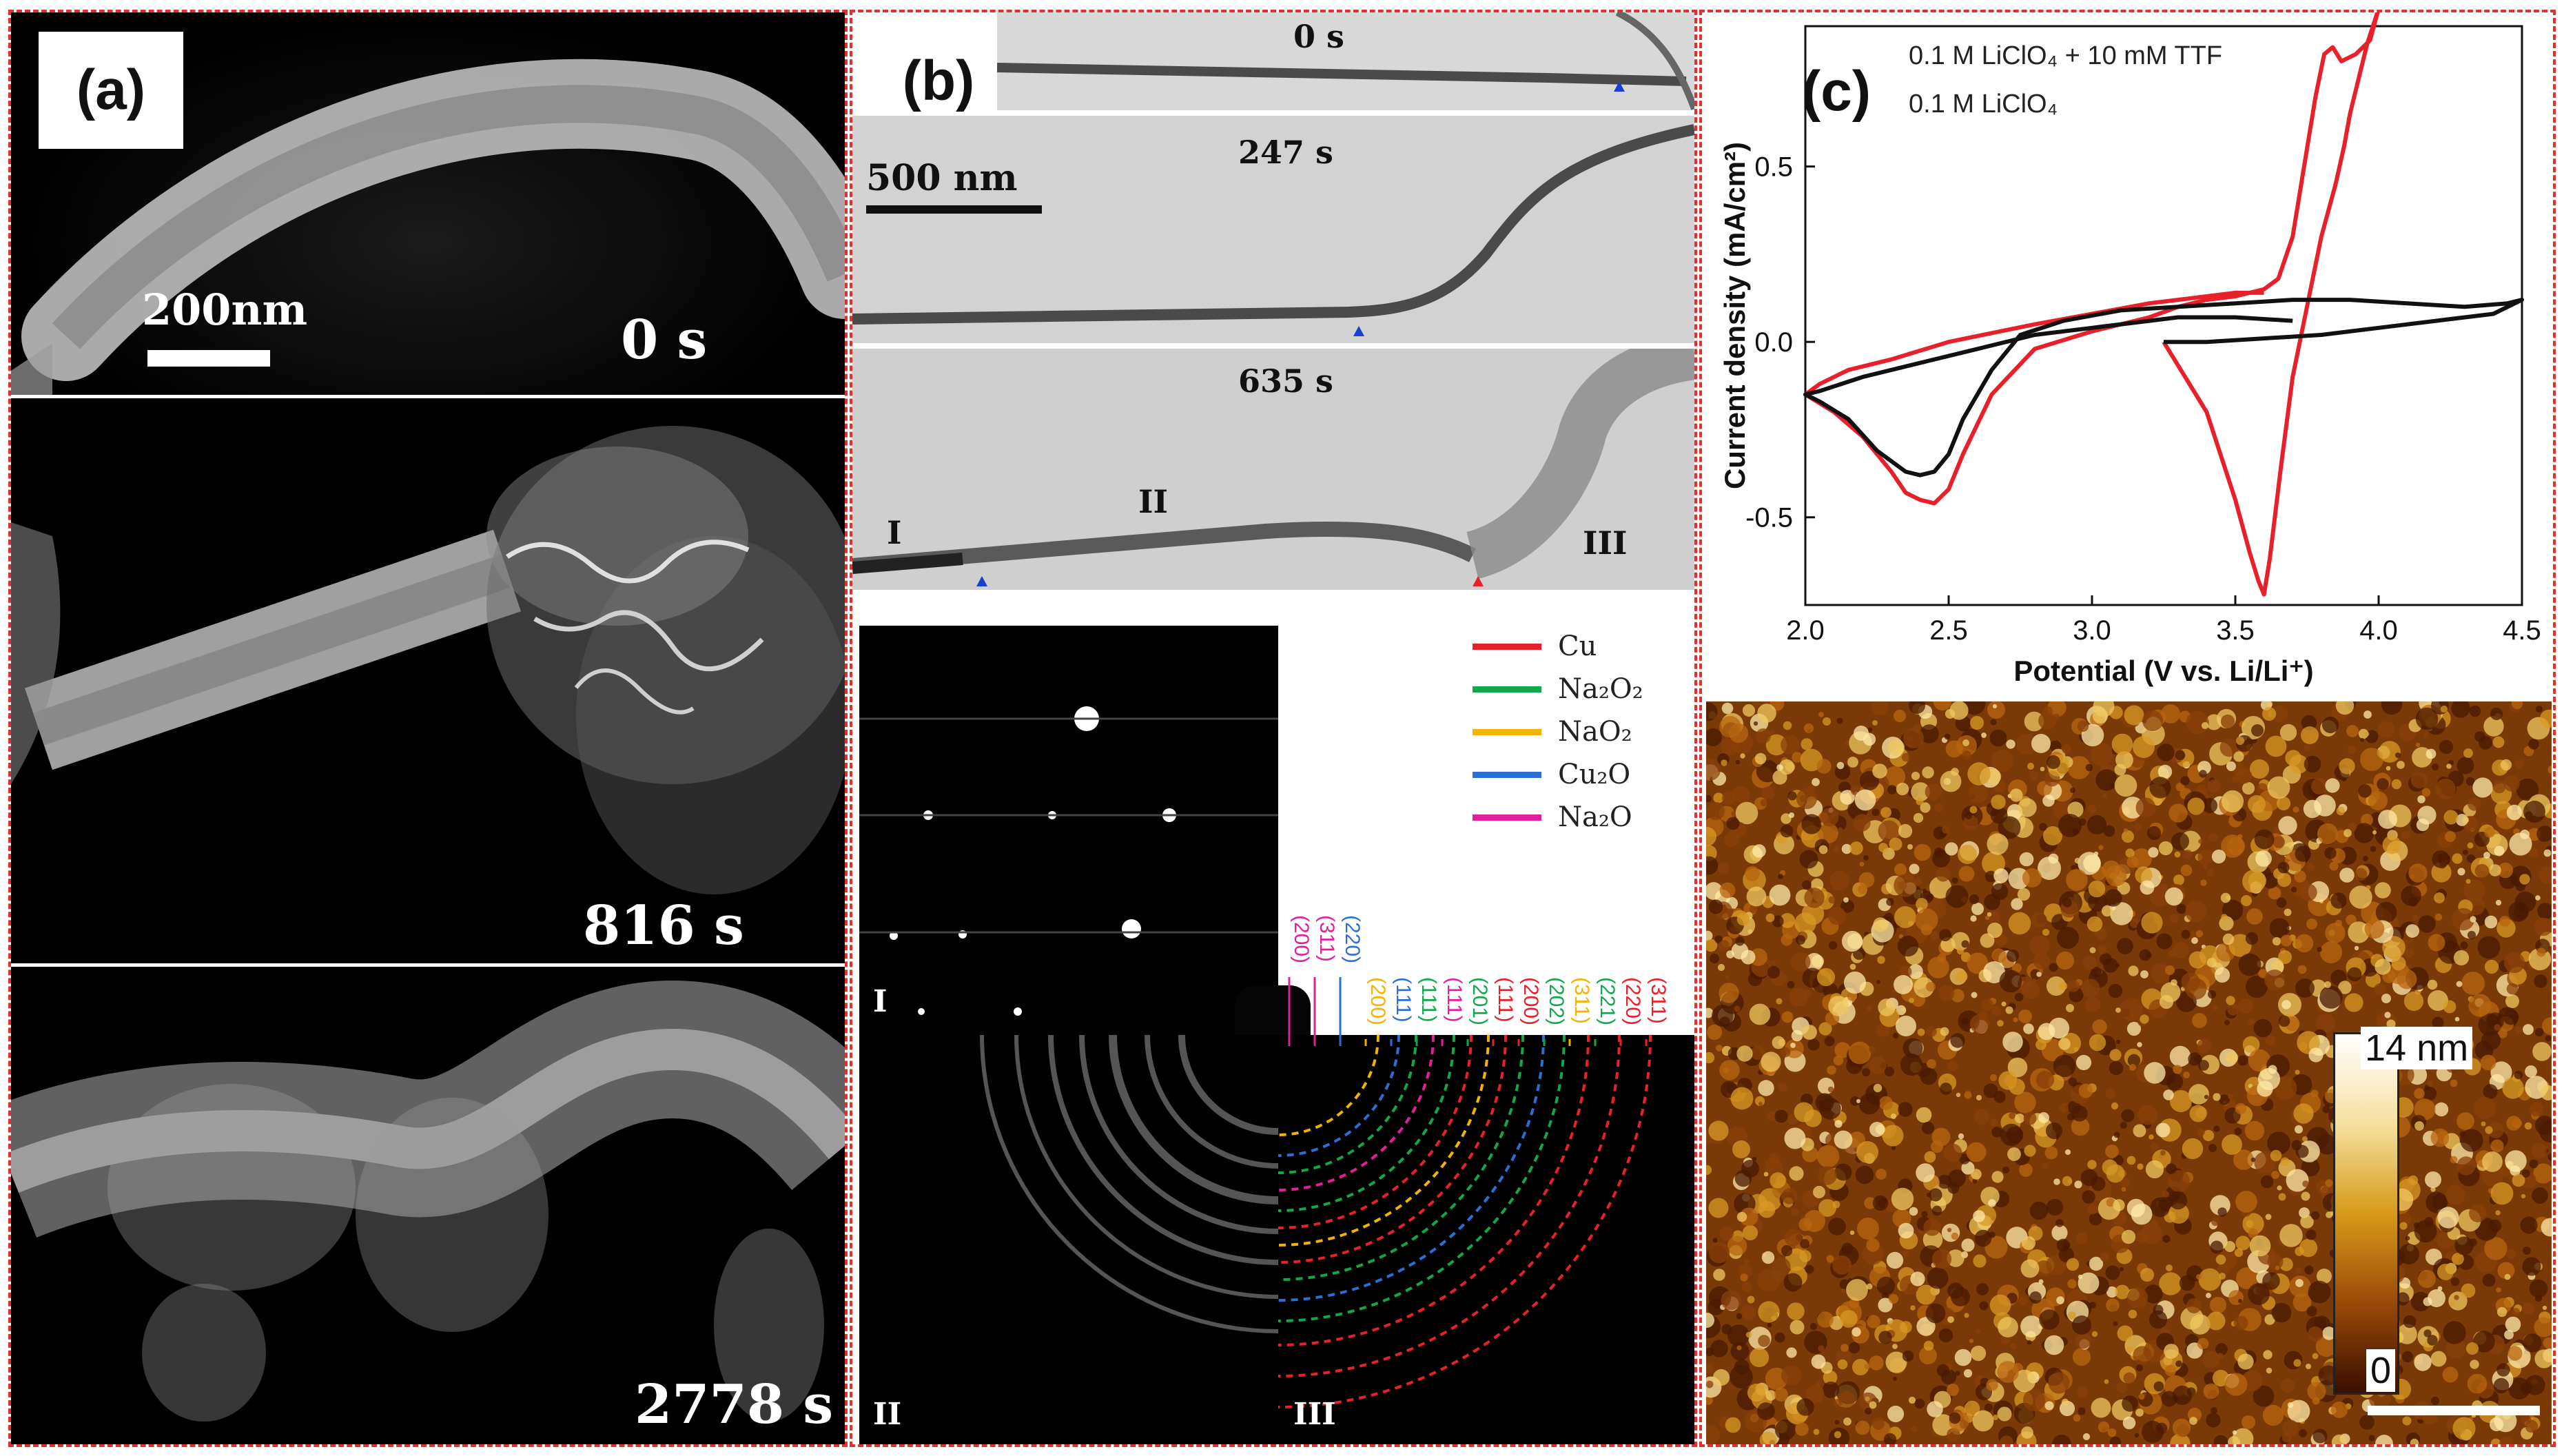 This screenshot has height=1456, width=2564. What do you see at coordinates (1318, 36) in the screenshot?
I see `frame-time-b-0: 0 s` at bounding box center [1318, 36].